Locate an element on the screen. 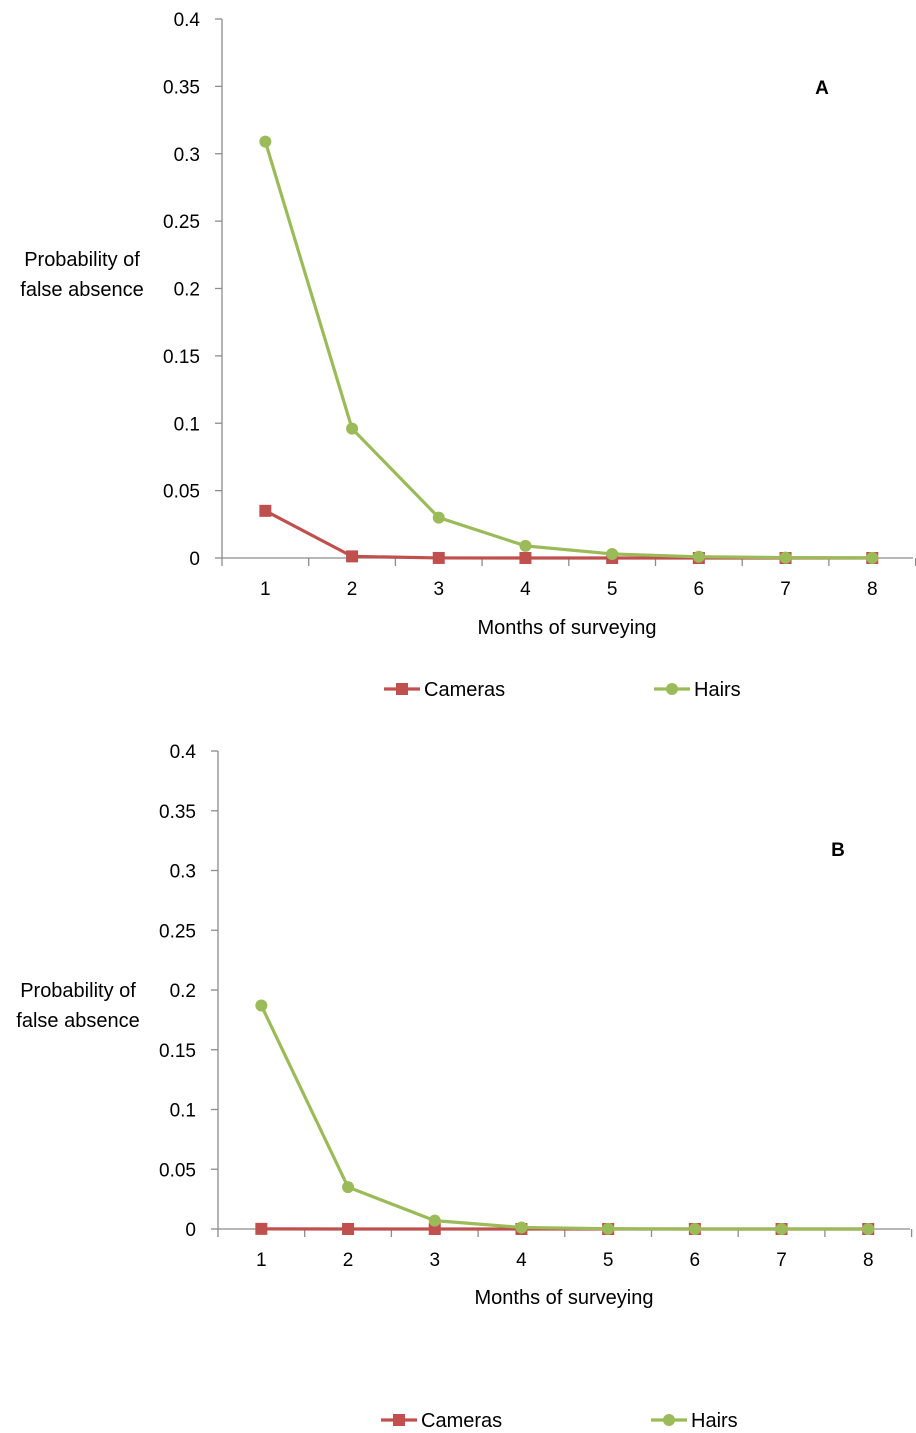  panel-label: B is located at coordinates (838, 850).